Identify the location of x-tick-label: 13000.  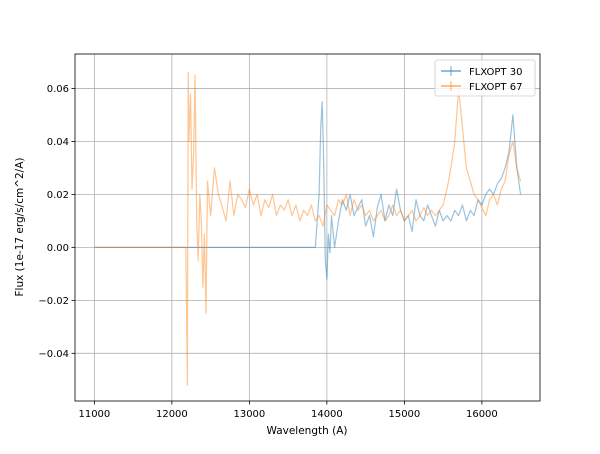
(249, 414).